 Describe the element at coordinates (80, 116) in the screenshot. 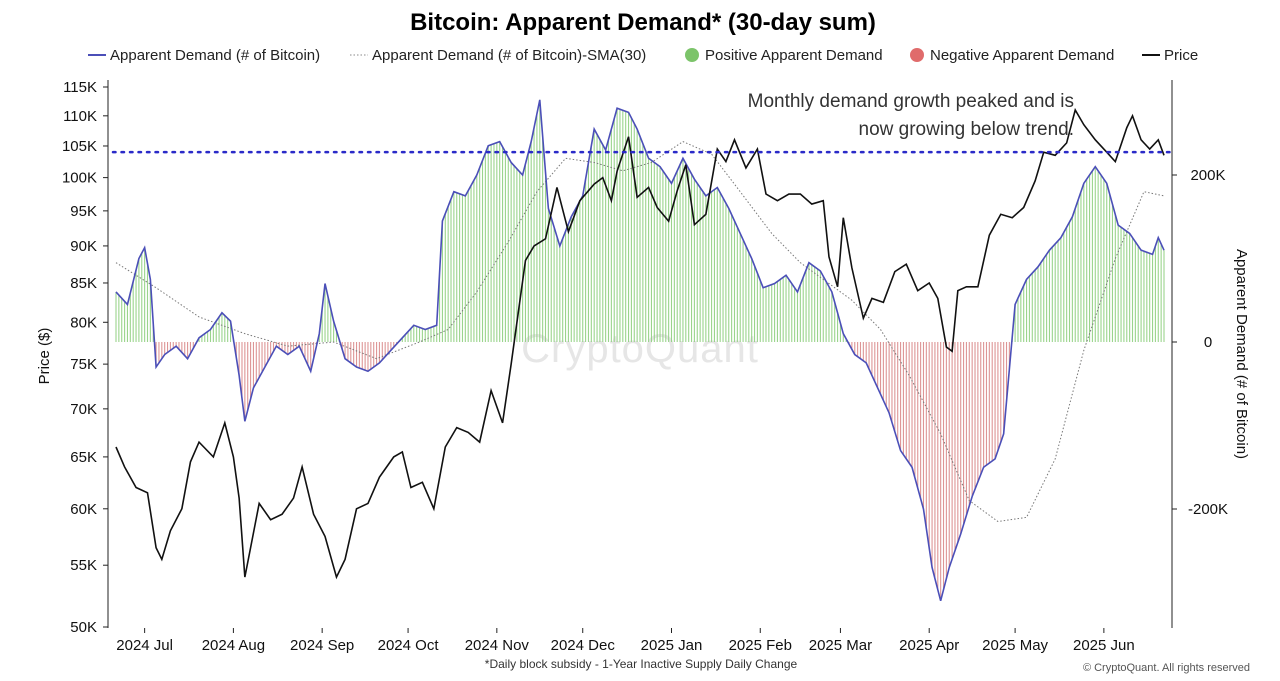

I see `left-tick-label: 110K` at that location.